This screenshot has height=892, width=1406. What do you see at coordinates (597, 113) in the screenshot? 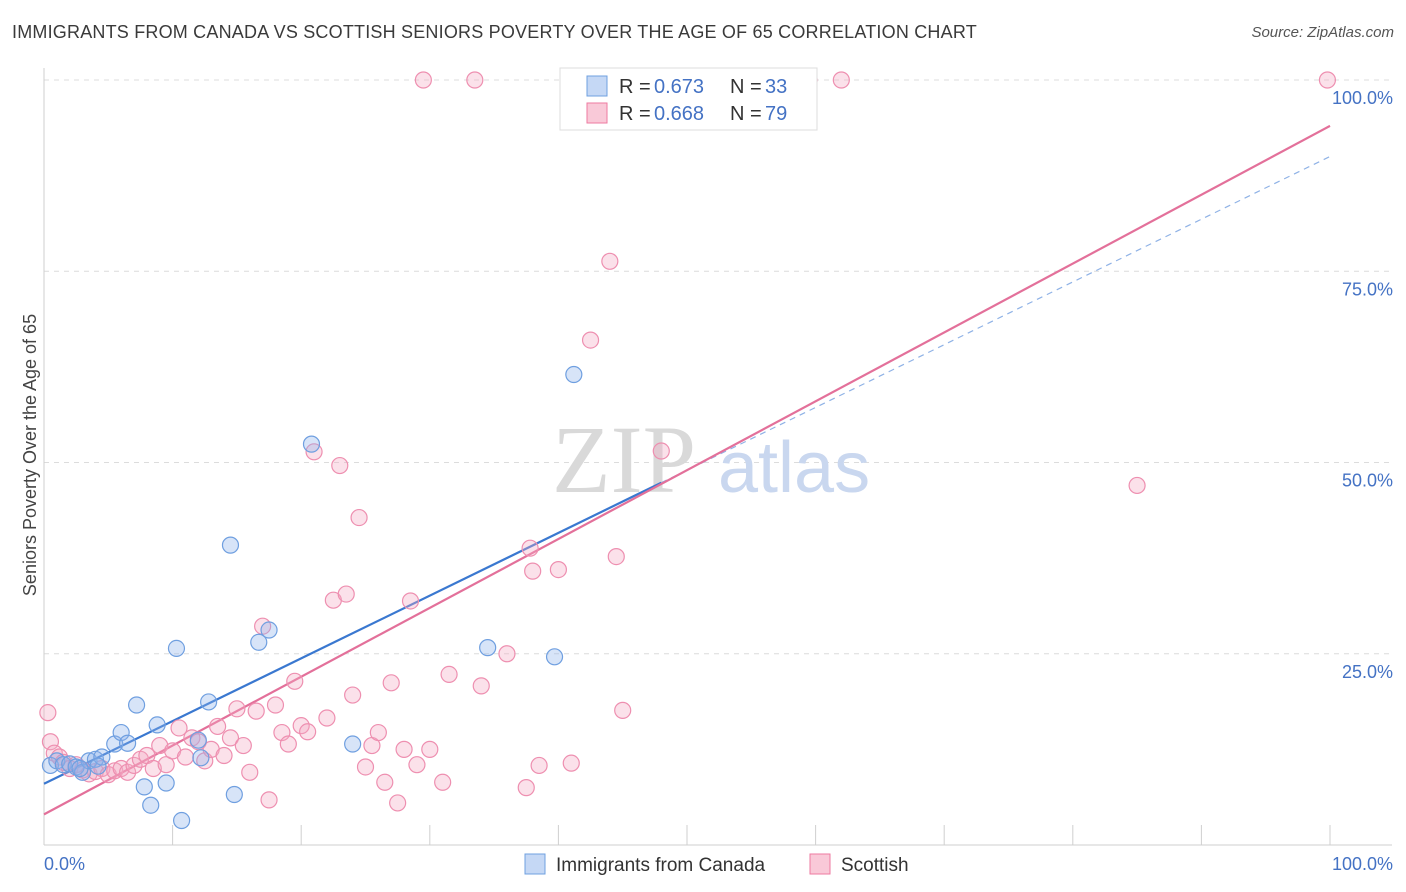
I see `legend-swatch-scottish` at bounding box center [597, 113].